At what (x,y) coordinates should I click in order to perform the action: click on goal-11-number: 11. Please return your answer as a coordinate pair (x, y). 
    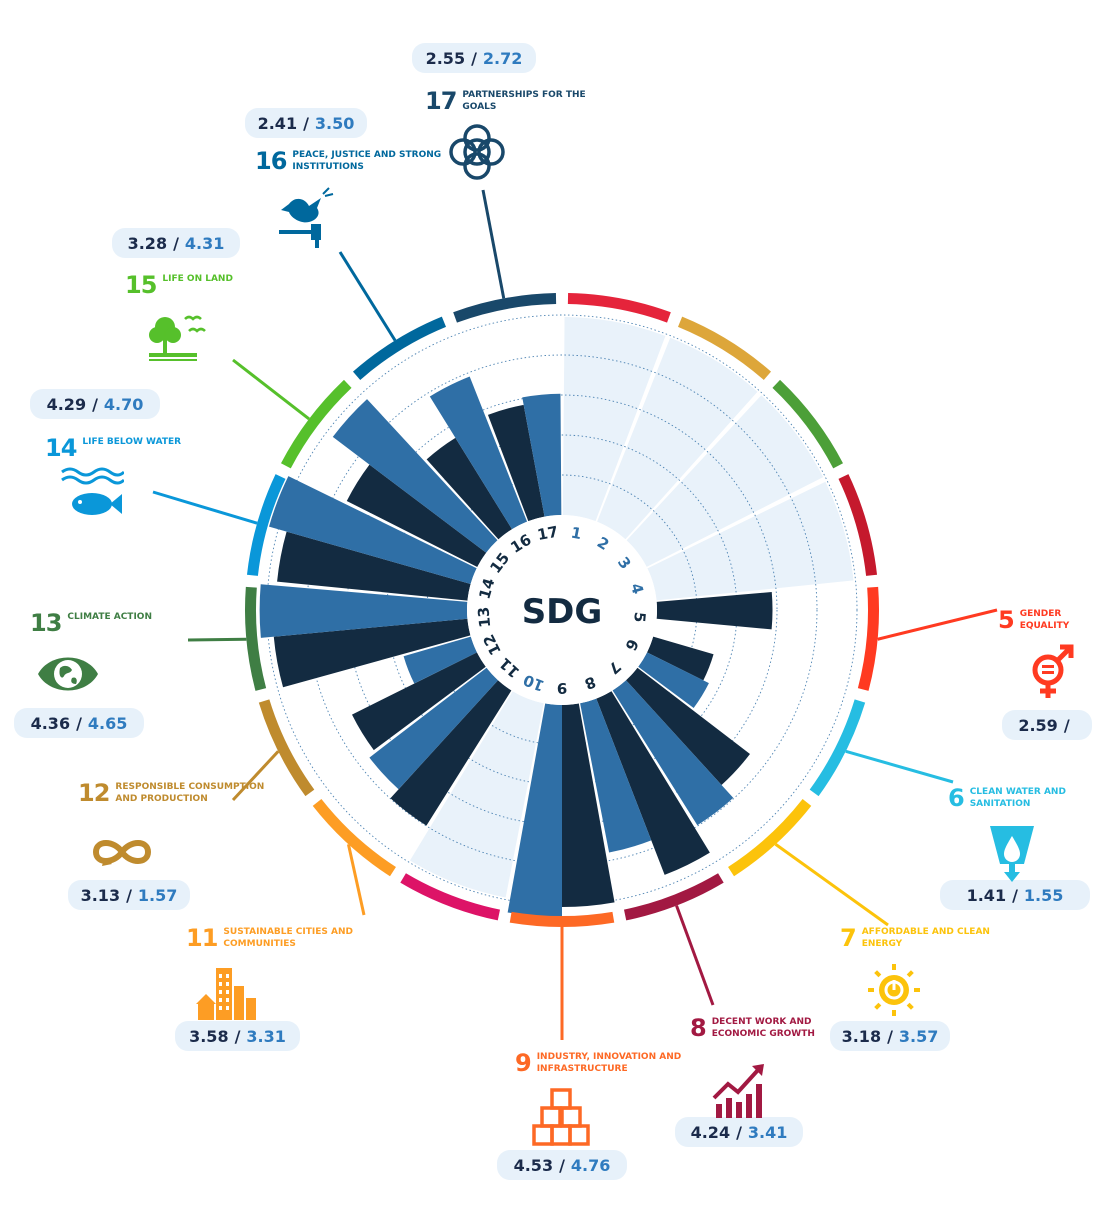
    Looking at the image, I should click on (202, 938).